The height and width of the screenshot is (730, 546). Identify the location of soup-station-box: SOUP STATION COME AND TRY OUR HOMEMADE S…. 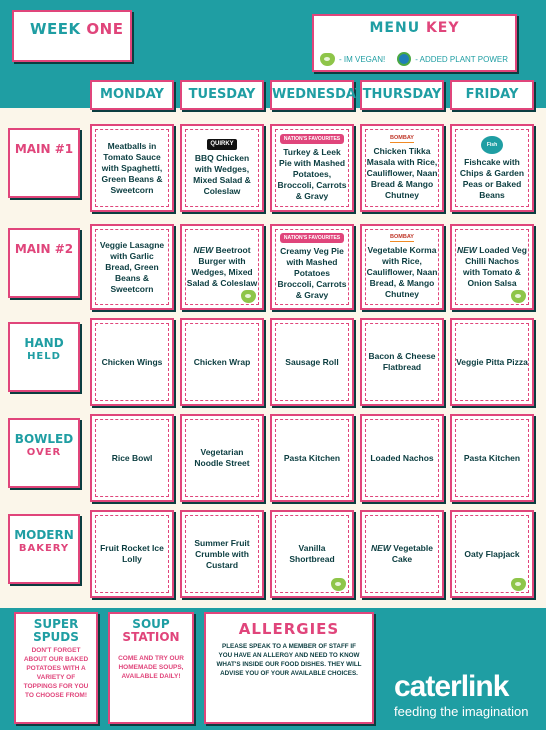
(151, 668).